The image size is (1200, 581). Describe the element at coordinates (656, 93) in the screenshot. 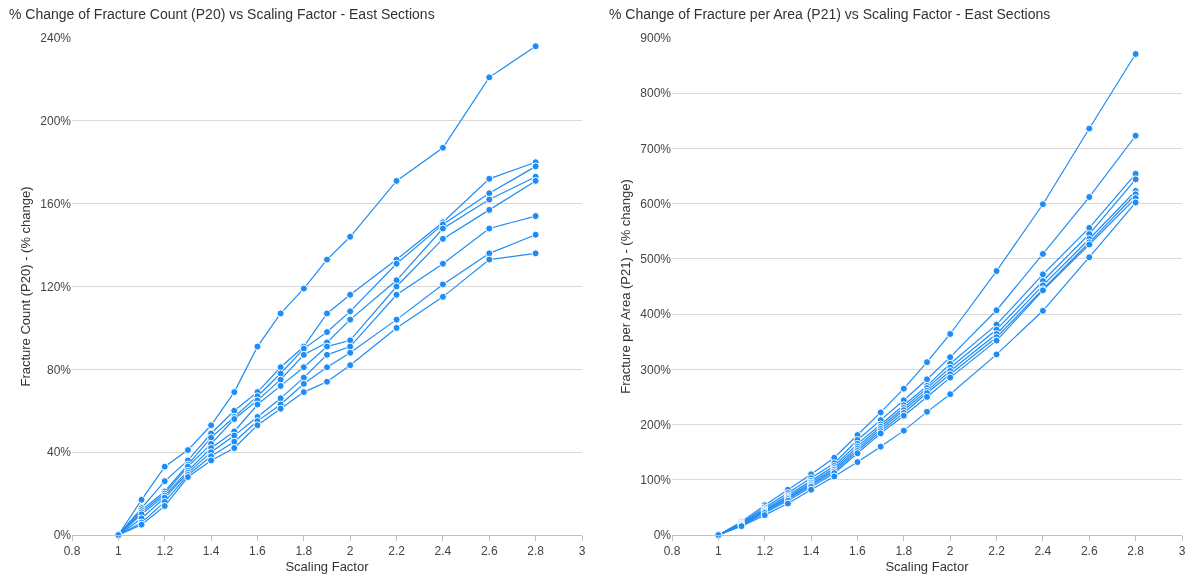

I see `y-tick-label: 800%` at that location.